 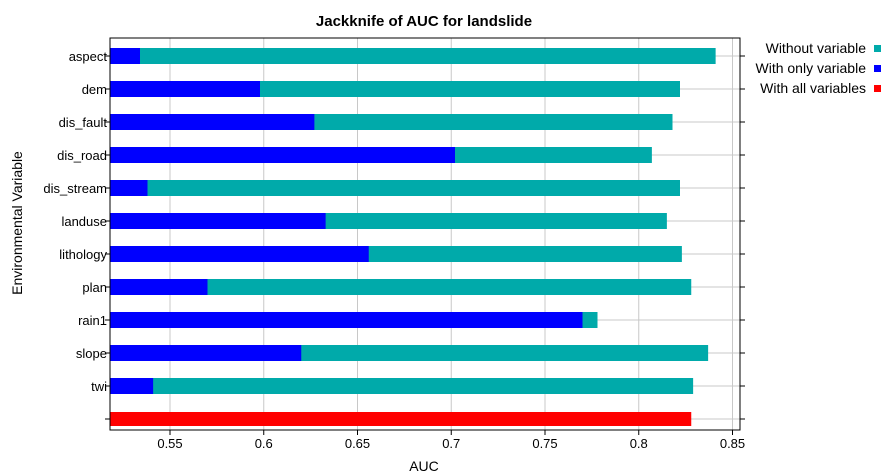 What do you see at coordinates (346, 320) in the screenshot?
I see `bar-only-rain1` at bounding box center [346, 320].